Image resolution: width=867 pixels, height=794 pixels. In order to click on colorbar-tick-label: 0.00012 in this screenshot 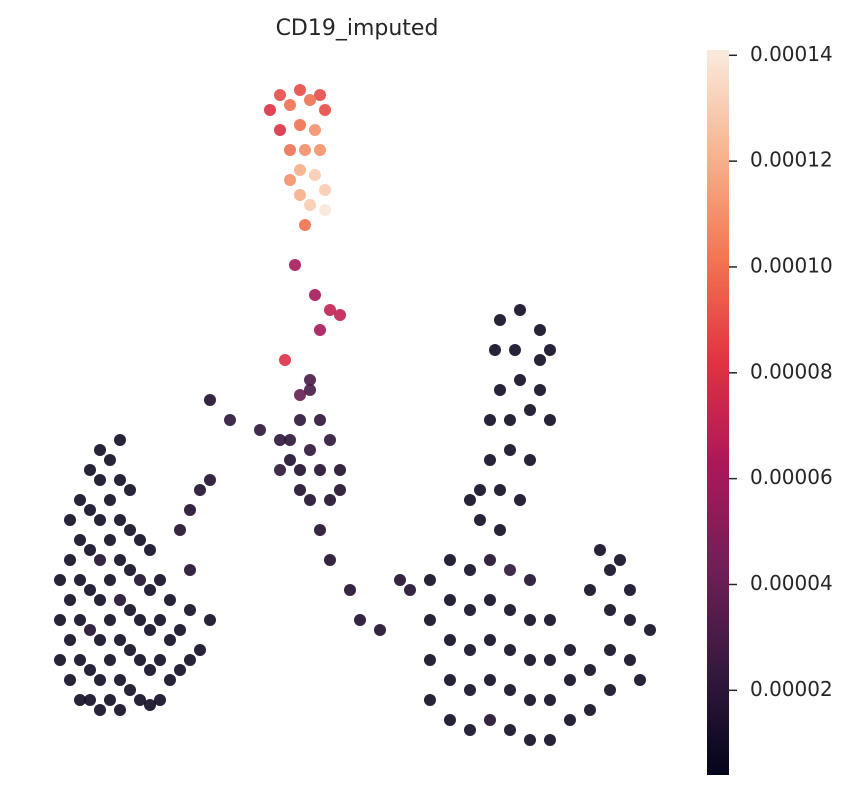, I will do `click(791, 160)`.